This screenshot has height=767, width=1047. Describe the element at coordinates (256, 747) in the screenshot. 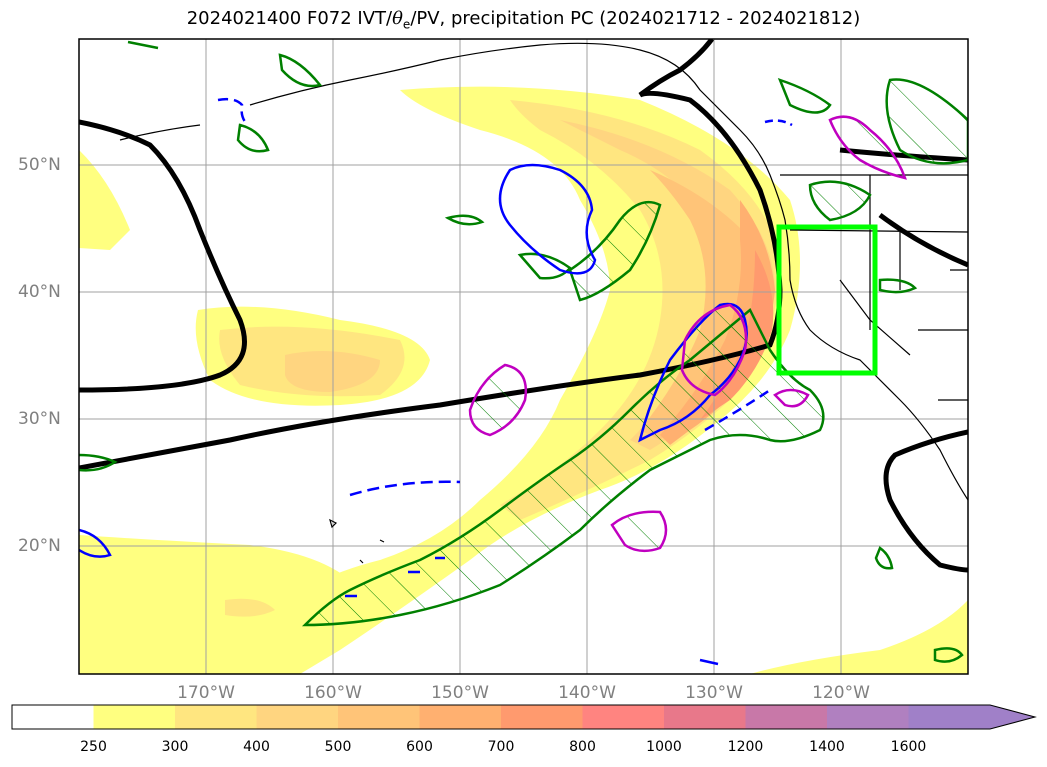

I see `colorbar-tick-label: 400` at that location.